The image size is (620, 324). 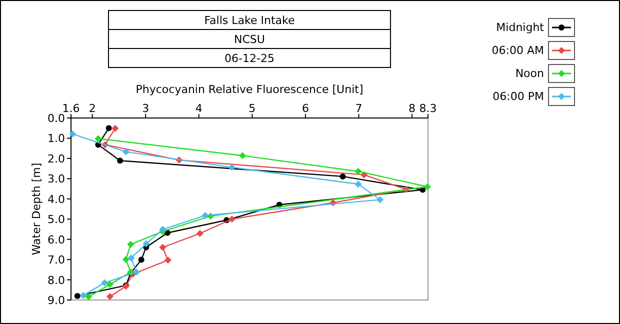 I want to click on y-tick-label: 3.0, so click(x=56, y=179).